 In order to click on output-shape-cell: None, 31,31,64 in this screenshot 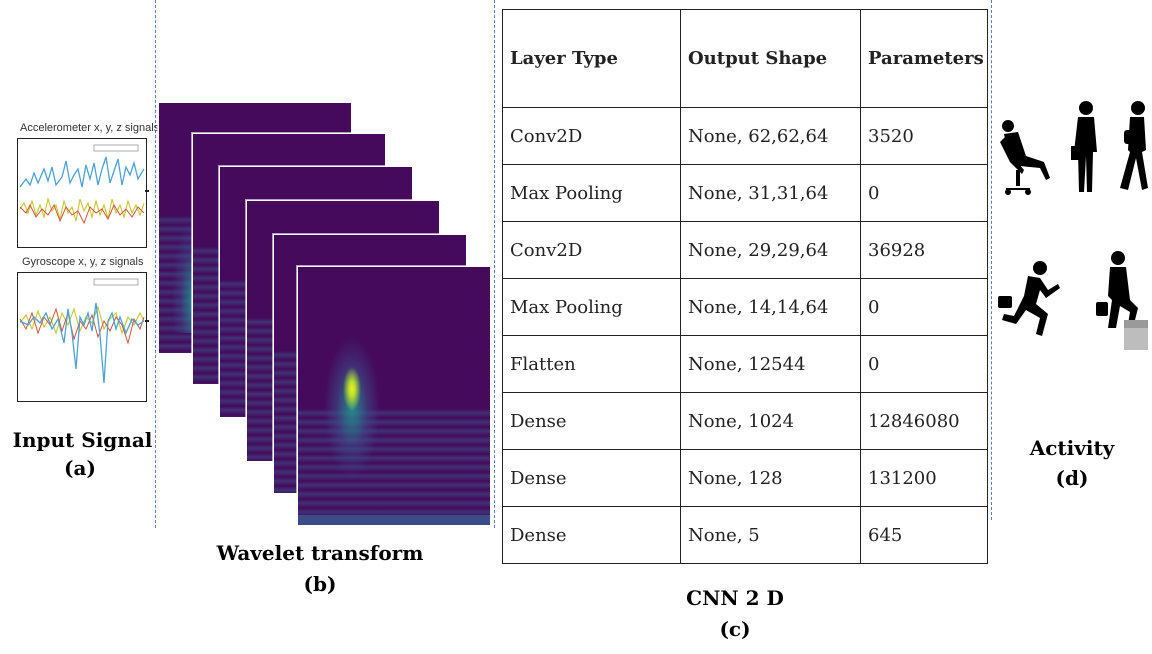, I will do `click(770, 193)`.